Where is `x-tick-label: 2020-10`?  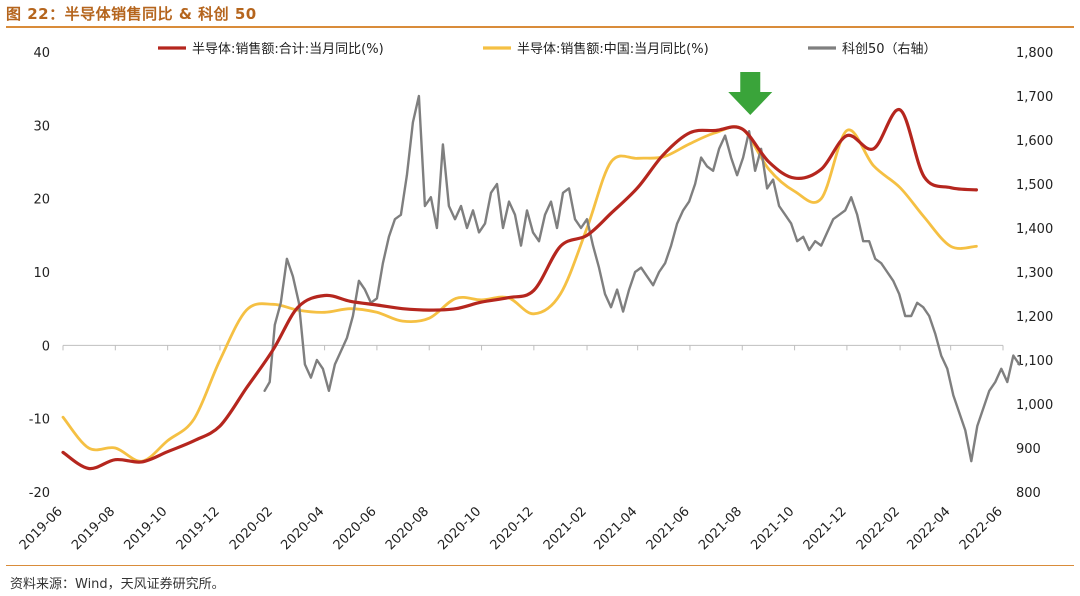
x-tick-label: 2020-10 is located at coordinates (459, 528).